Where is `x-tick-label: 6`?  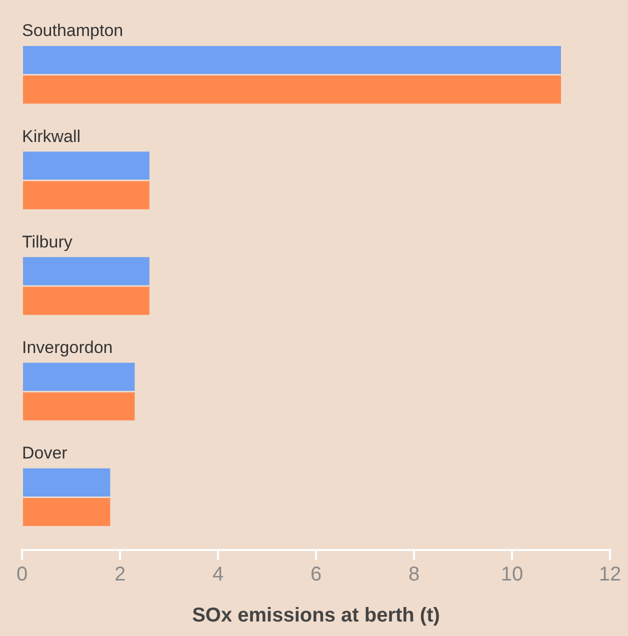 x-tick-label: 6 is located at coordinates (316, 575).